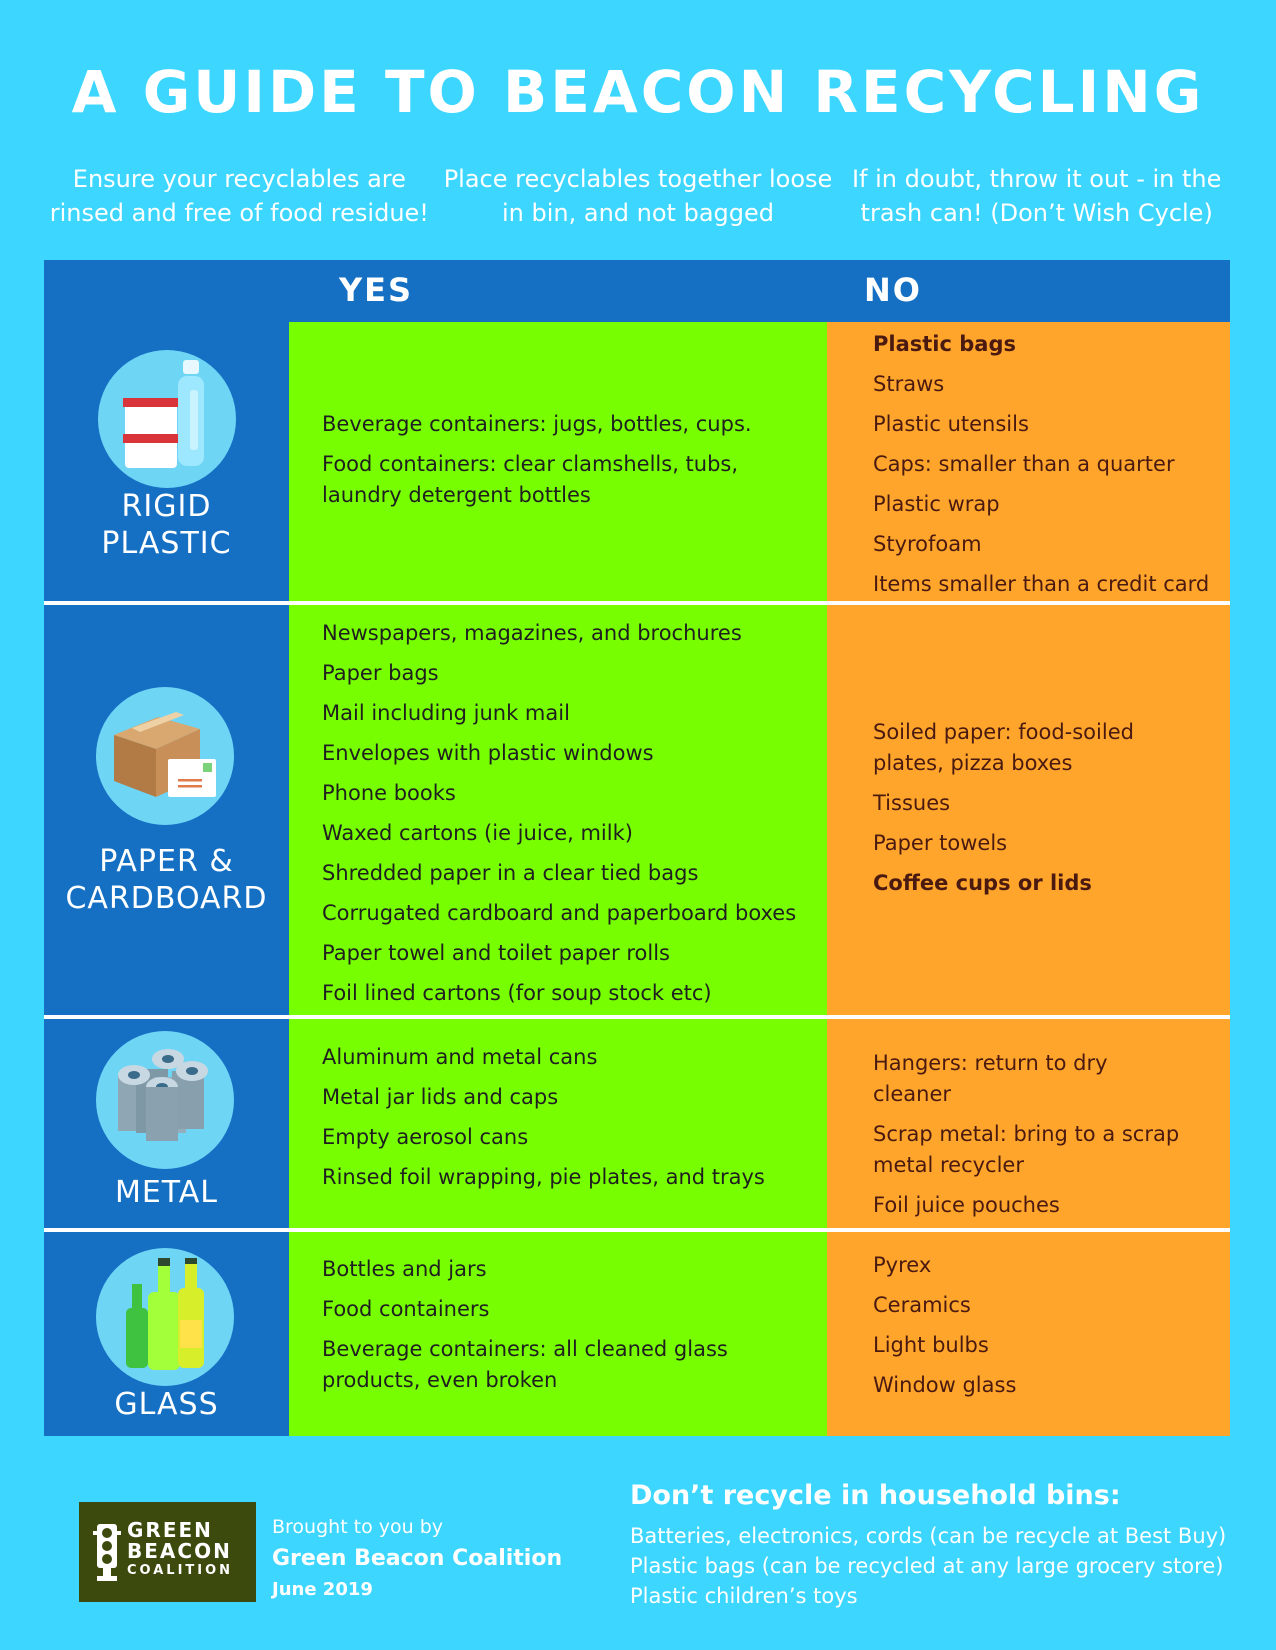  Describe the element at coordinates (532, 633) in the screenshot. I see `list-item: Newspapers, magazines, and brochures` at that location.